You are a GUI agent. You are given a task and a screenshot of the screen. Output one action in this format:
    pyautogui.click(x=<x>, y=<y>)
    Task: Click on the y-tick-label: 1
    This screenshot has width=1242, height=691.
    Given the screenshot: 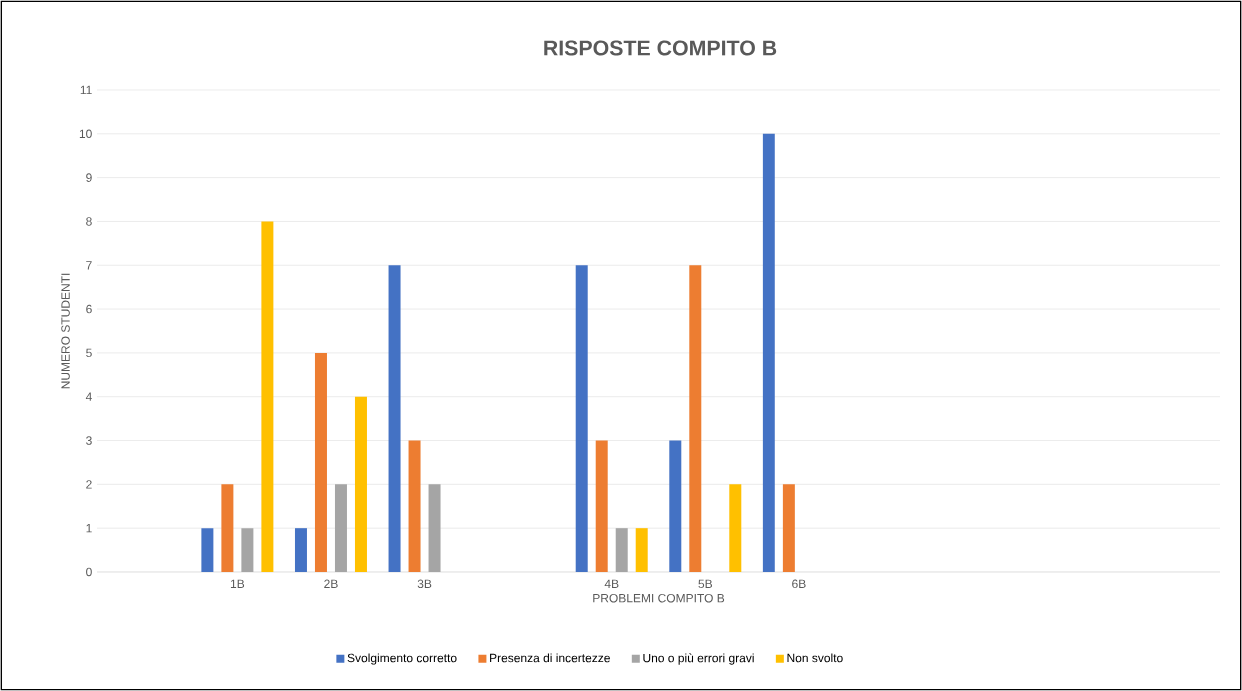 What is the action you would take?
    pyautogui.click(x=89, y=528)
    